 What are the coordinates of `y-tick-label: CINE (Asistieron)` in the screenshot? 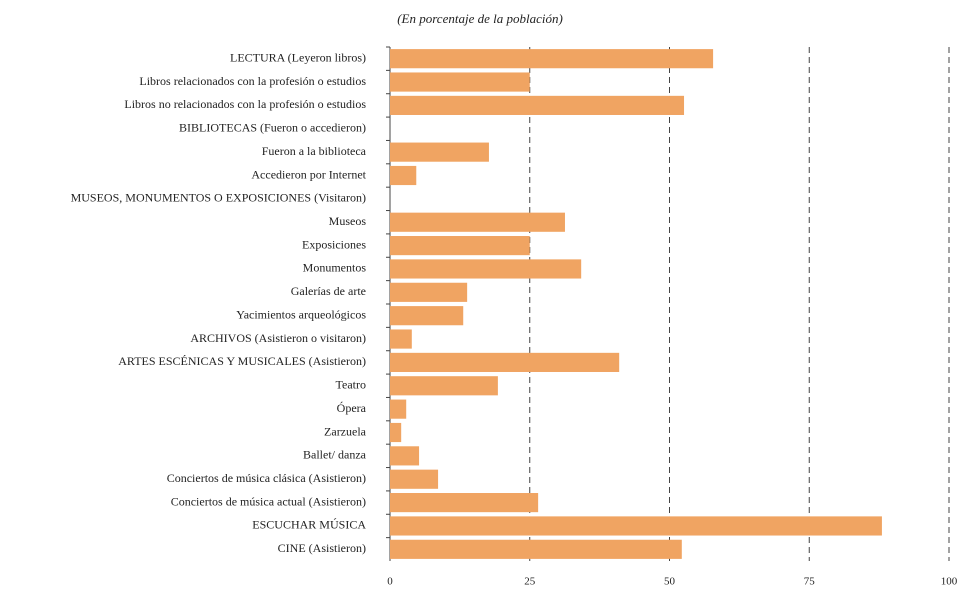 It's located at (322, 548).